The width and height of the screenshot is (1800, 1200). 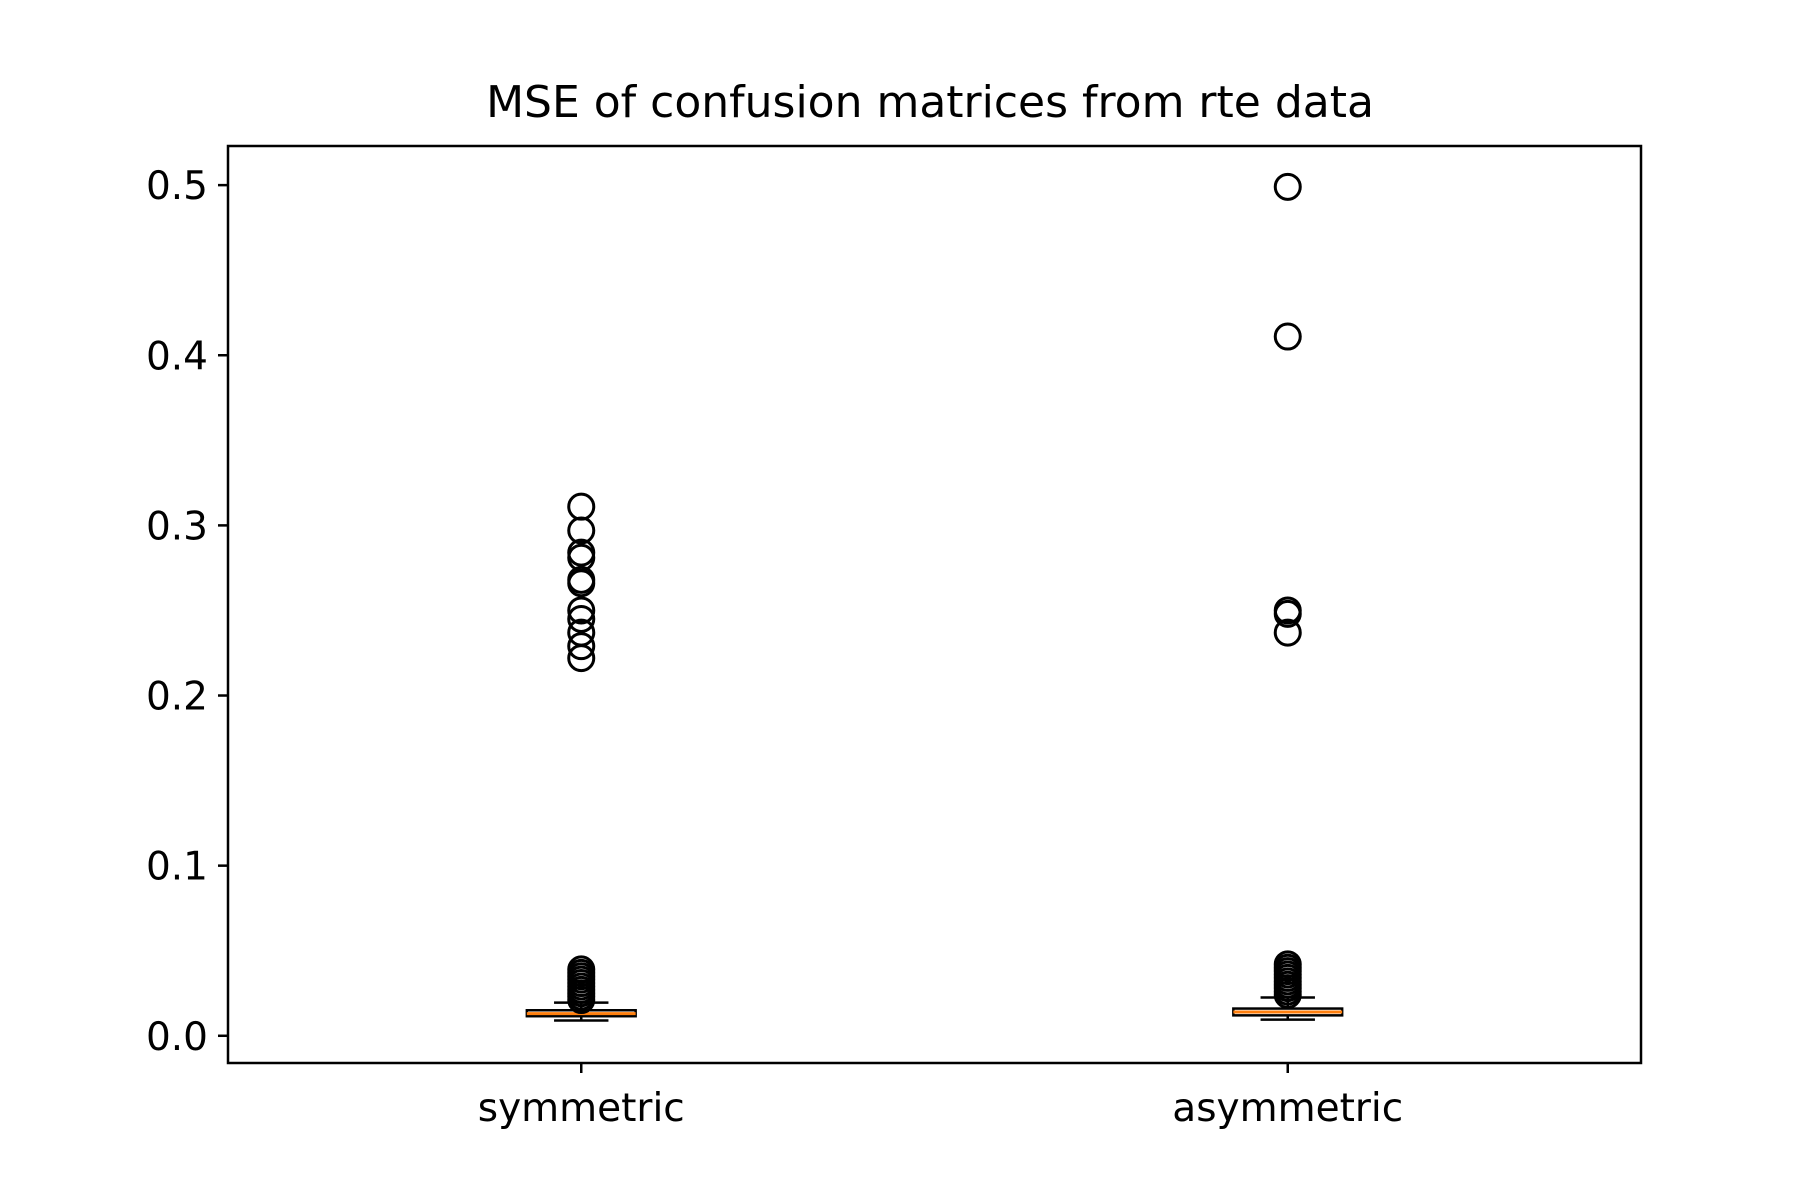 What do you see at coordinates (177, 867) in the screenshot?
I see `y-tick-label: 0.1` at bounding box center [177, 867].